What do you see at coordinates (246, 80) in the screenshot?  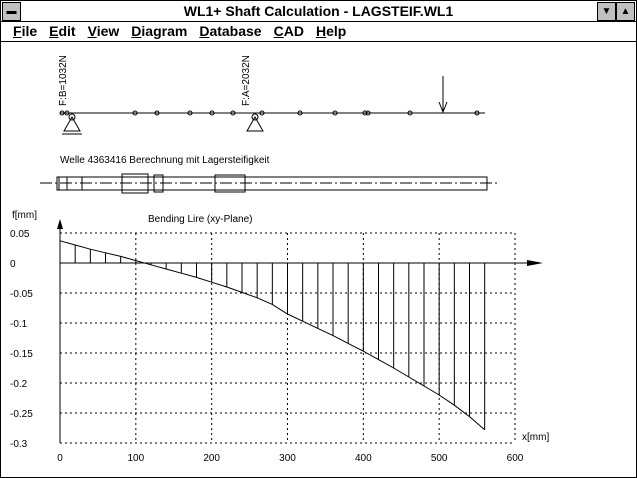 I see `force-label: F:A=2032N` at bounding box center [246, 80].